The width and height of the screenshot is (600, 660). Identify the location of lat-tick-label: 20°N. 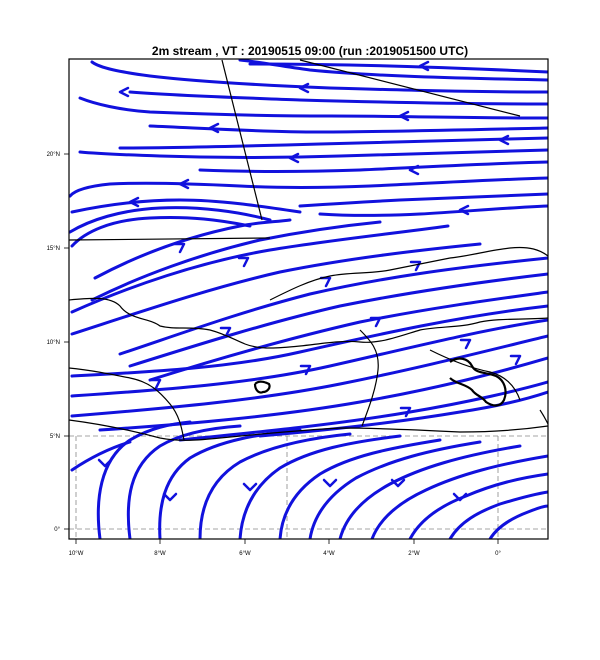
(53, 155).